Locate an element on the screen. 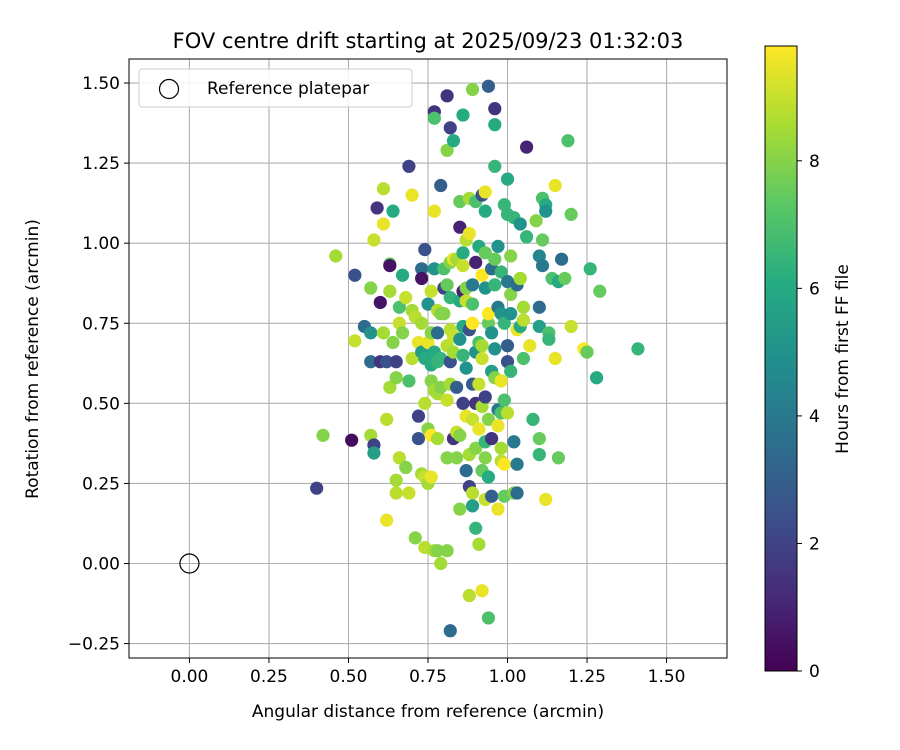  y-tick-label: 0.25 is located at coordinates (101, 484).